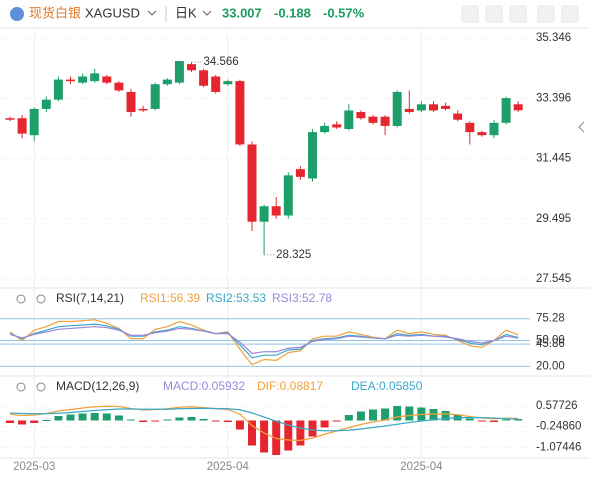 The width and height of the screenshot is (590, 479). What do you see at coordinates (186, 12) in the screenshot?
I see `period: 日K` at bounding box center [186, 12].